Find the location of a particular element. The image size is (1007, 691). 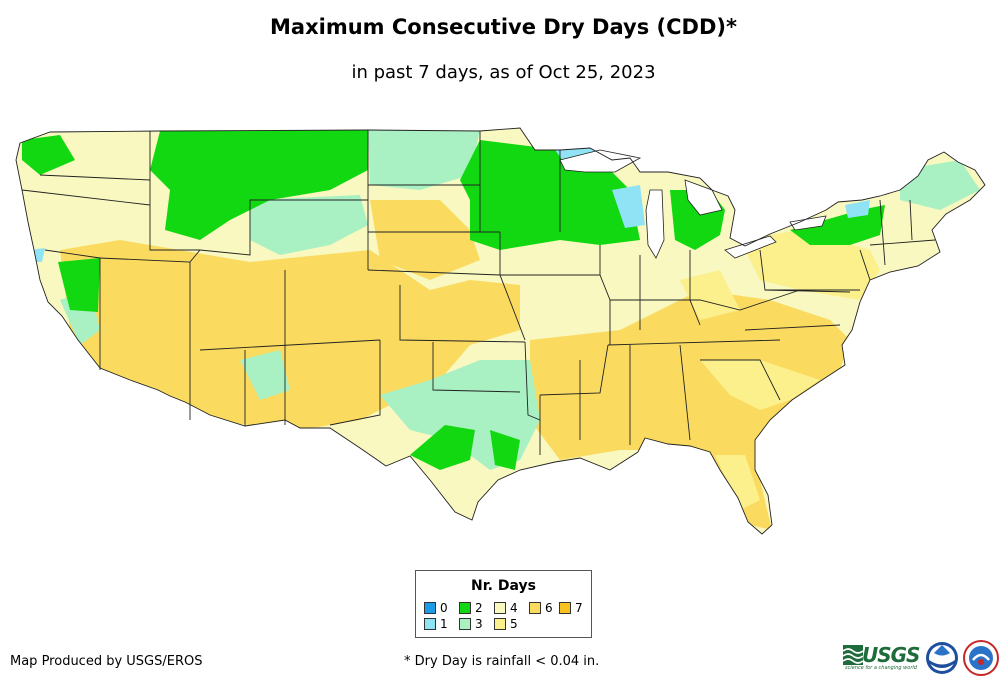

cdd-3-wyoming is located at coordinates (309, 225).